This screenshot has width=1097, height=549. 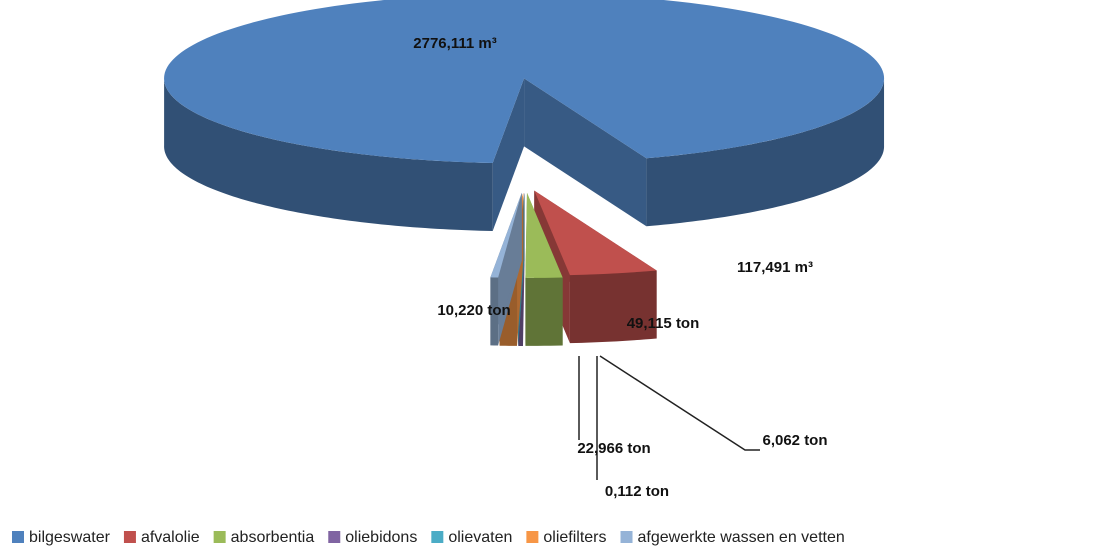 I want to click on value-label: 22,966 ton, so click(x=613, y=448).